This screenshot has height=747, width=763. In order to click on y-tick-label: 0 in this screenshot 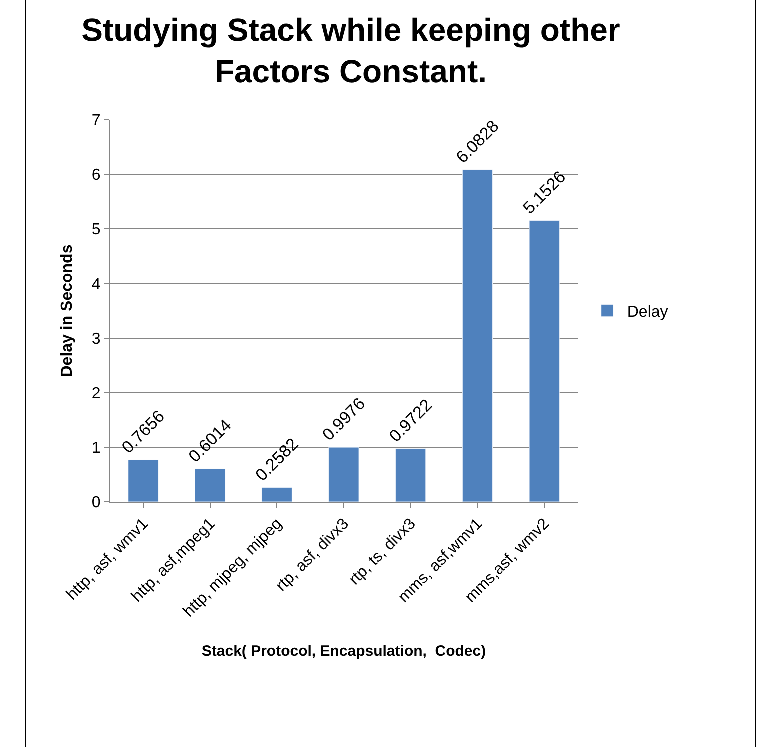, I will do `click(96, 503)`.